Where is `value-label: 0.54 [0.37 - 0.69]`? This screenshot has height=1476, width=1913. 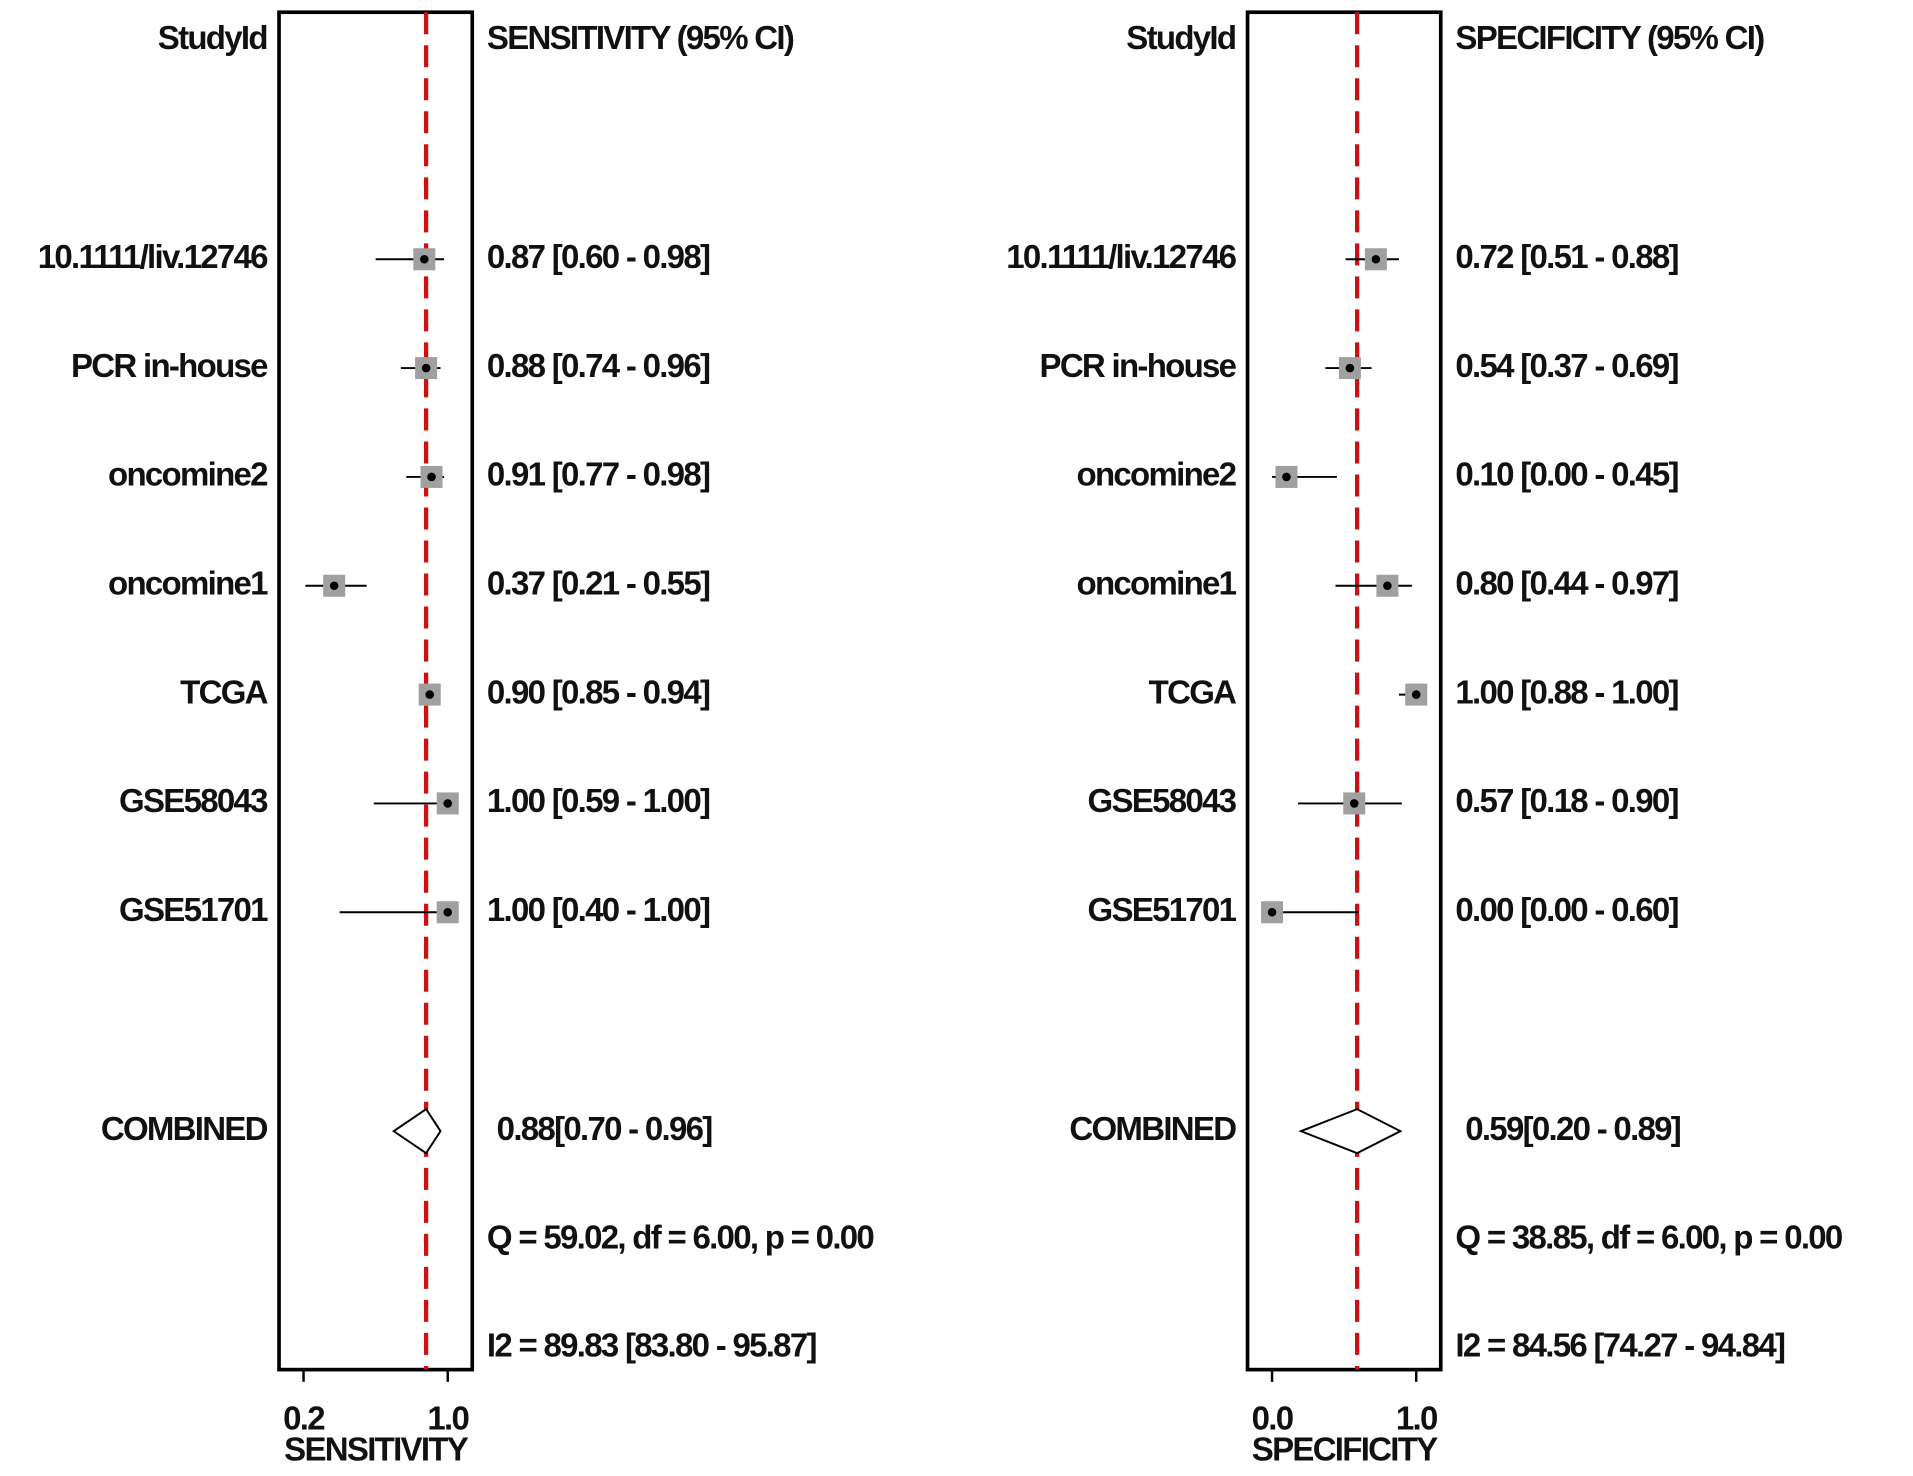
value-label: 0.54 [0.37 - 0.69] is located at coordinates (1566, 365).